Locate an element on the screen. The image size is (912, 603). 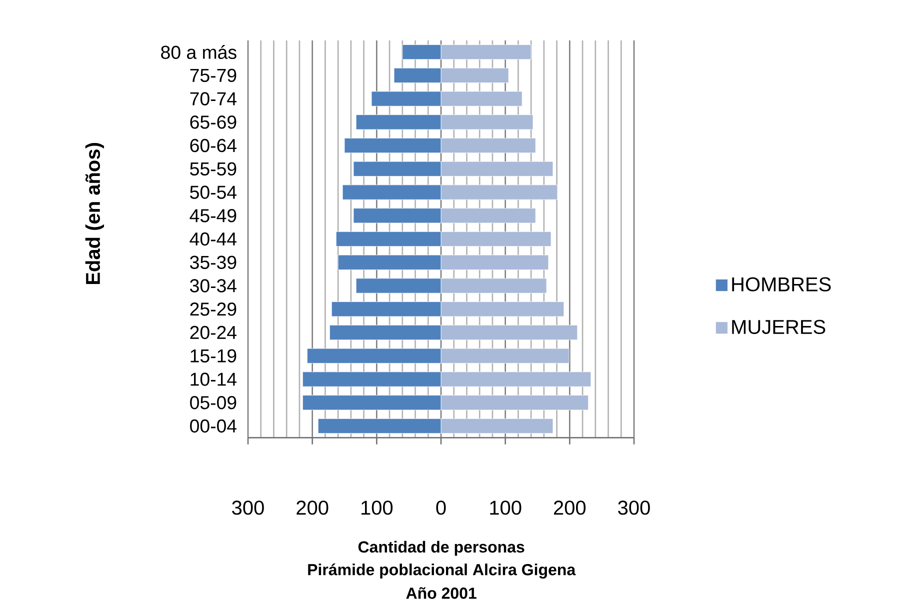
y-tick-label: 45-49 is located at coordinates (213, 215).